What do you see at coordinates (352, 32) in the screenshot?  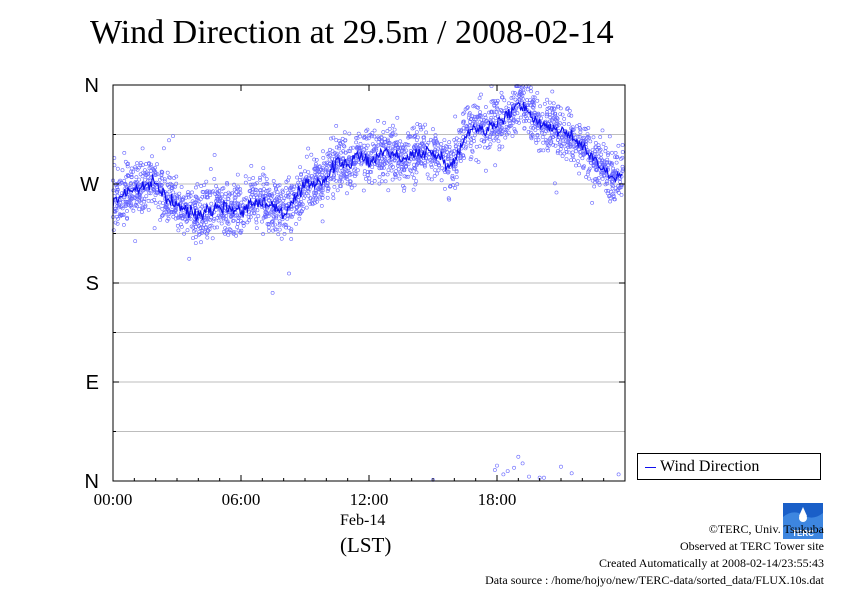 I see `chart-title: Wind Direction at 29.5m / 2008-02-14` at bounding box center [352, 32].